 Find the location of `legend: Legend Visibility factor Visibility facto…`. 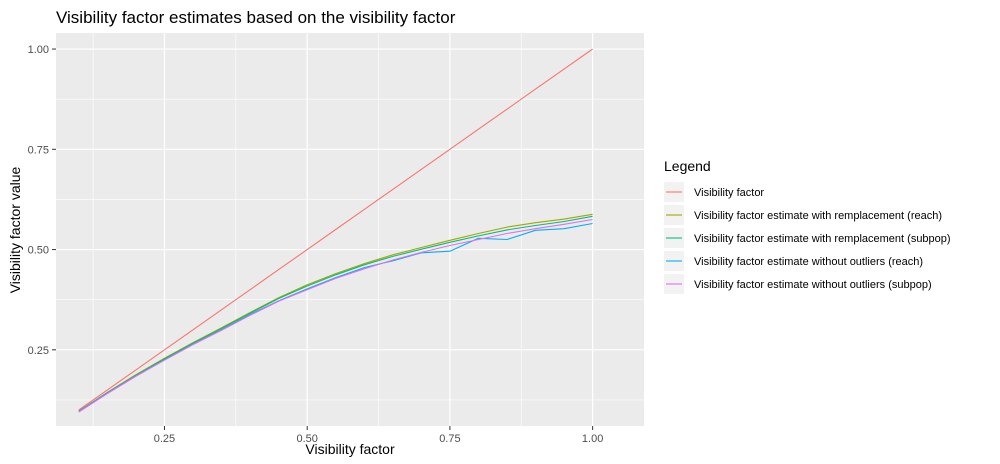

legend: Legend Visibility factor Visibility facto… is located at coordinates (807, 226).